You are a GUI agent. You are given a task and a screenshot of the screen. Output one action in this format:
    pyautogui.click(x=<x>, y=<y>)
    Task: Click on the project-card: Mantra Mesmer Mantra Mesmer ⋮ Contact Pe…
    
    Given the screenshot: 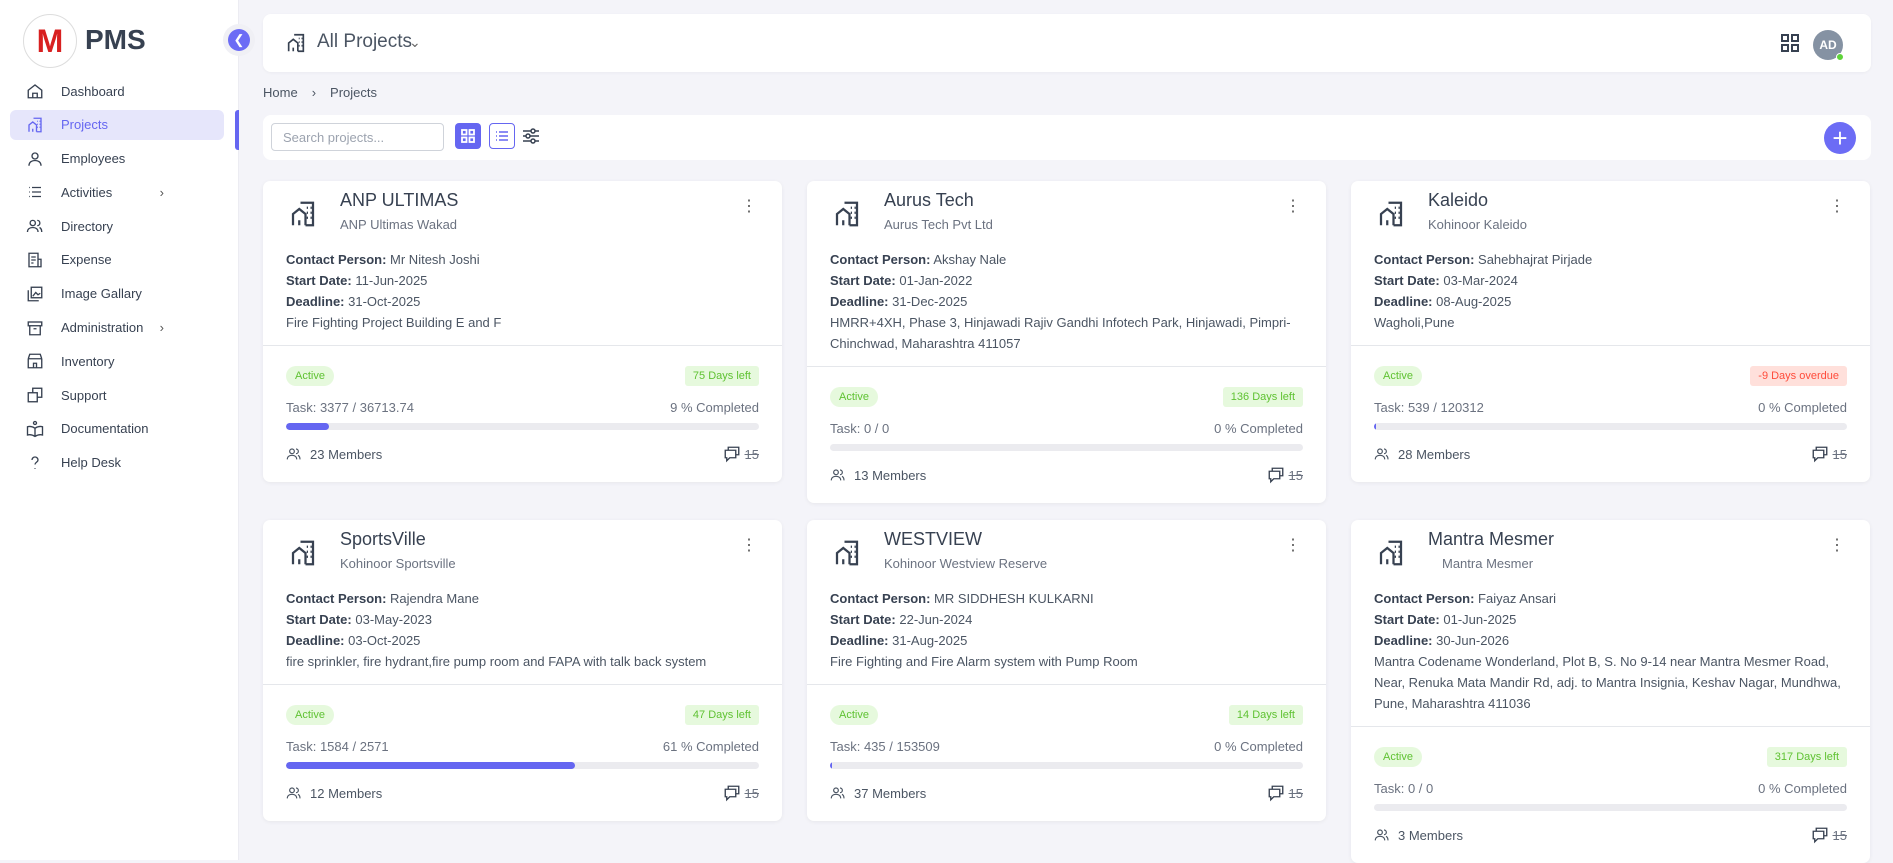 What is the action you would take?
    pyautogui.click(x=1610, y=691)
    